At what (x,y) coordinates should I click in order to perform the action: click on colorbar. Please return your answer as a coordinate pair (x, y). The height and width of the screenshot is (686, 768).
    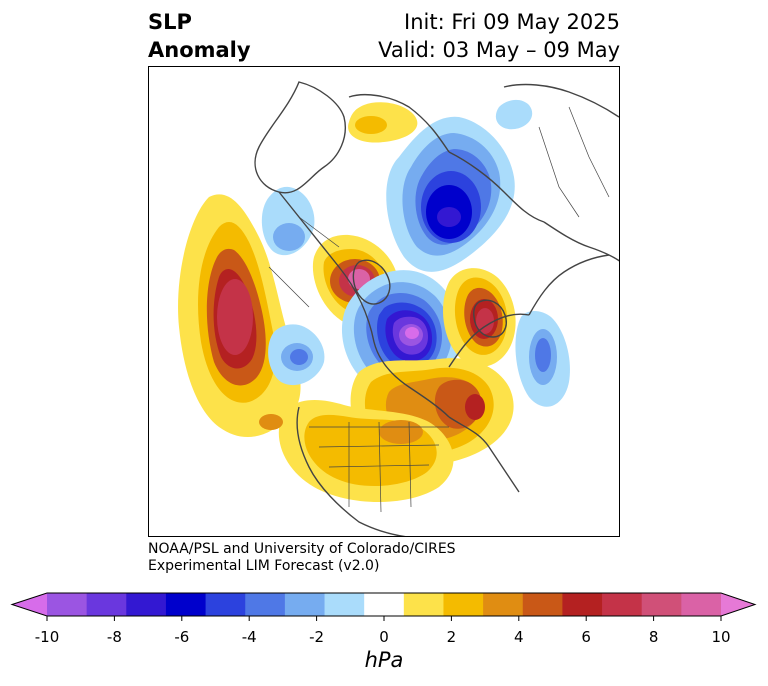
    Looking at the image, I should click on (383, 606).